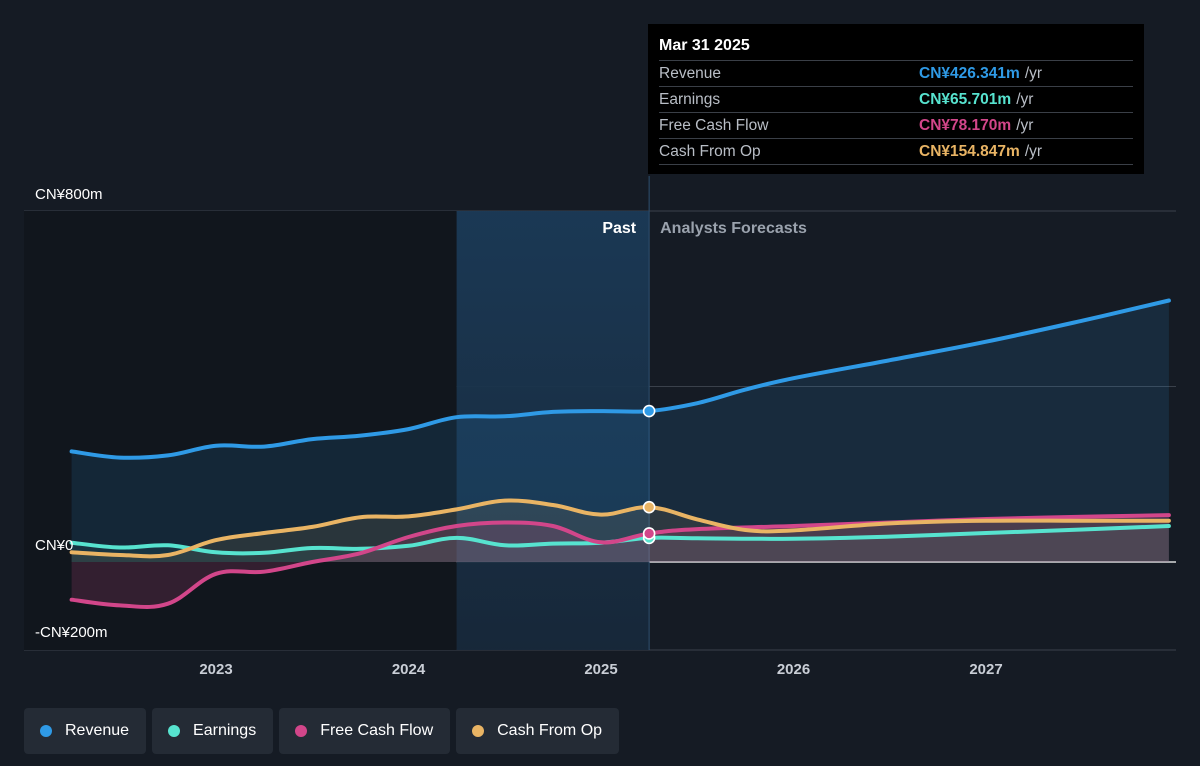 This screenshot has width=1200, height=766. I want to click on line-earnings, so click(620, 540).